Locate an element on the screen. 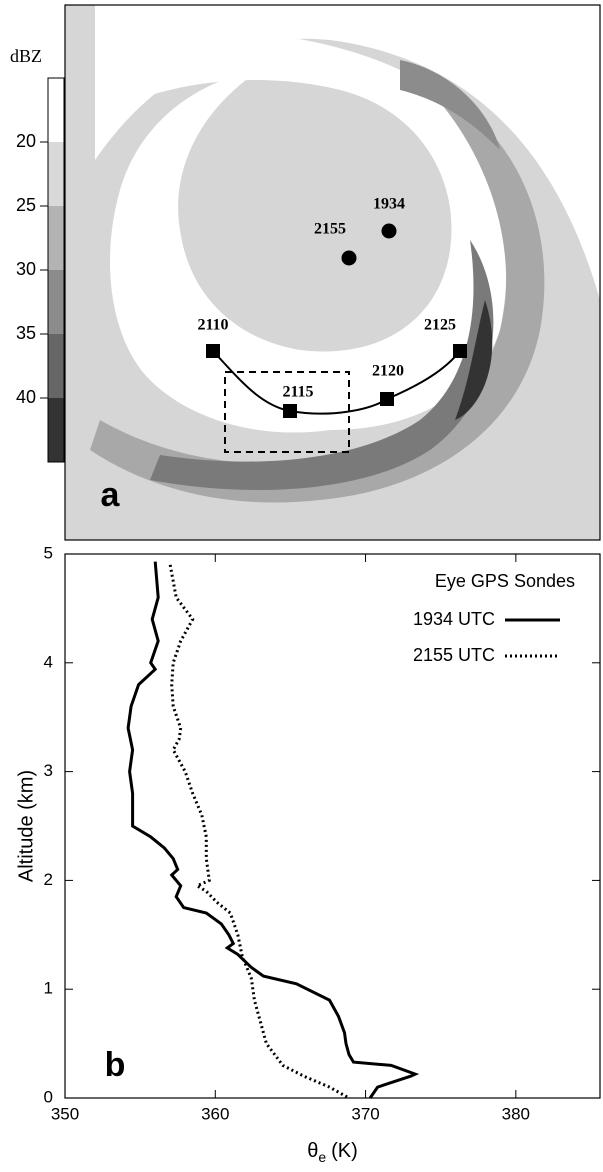  panel-label: a is located at coordinates (111, 495).